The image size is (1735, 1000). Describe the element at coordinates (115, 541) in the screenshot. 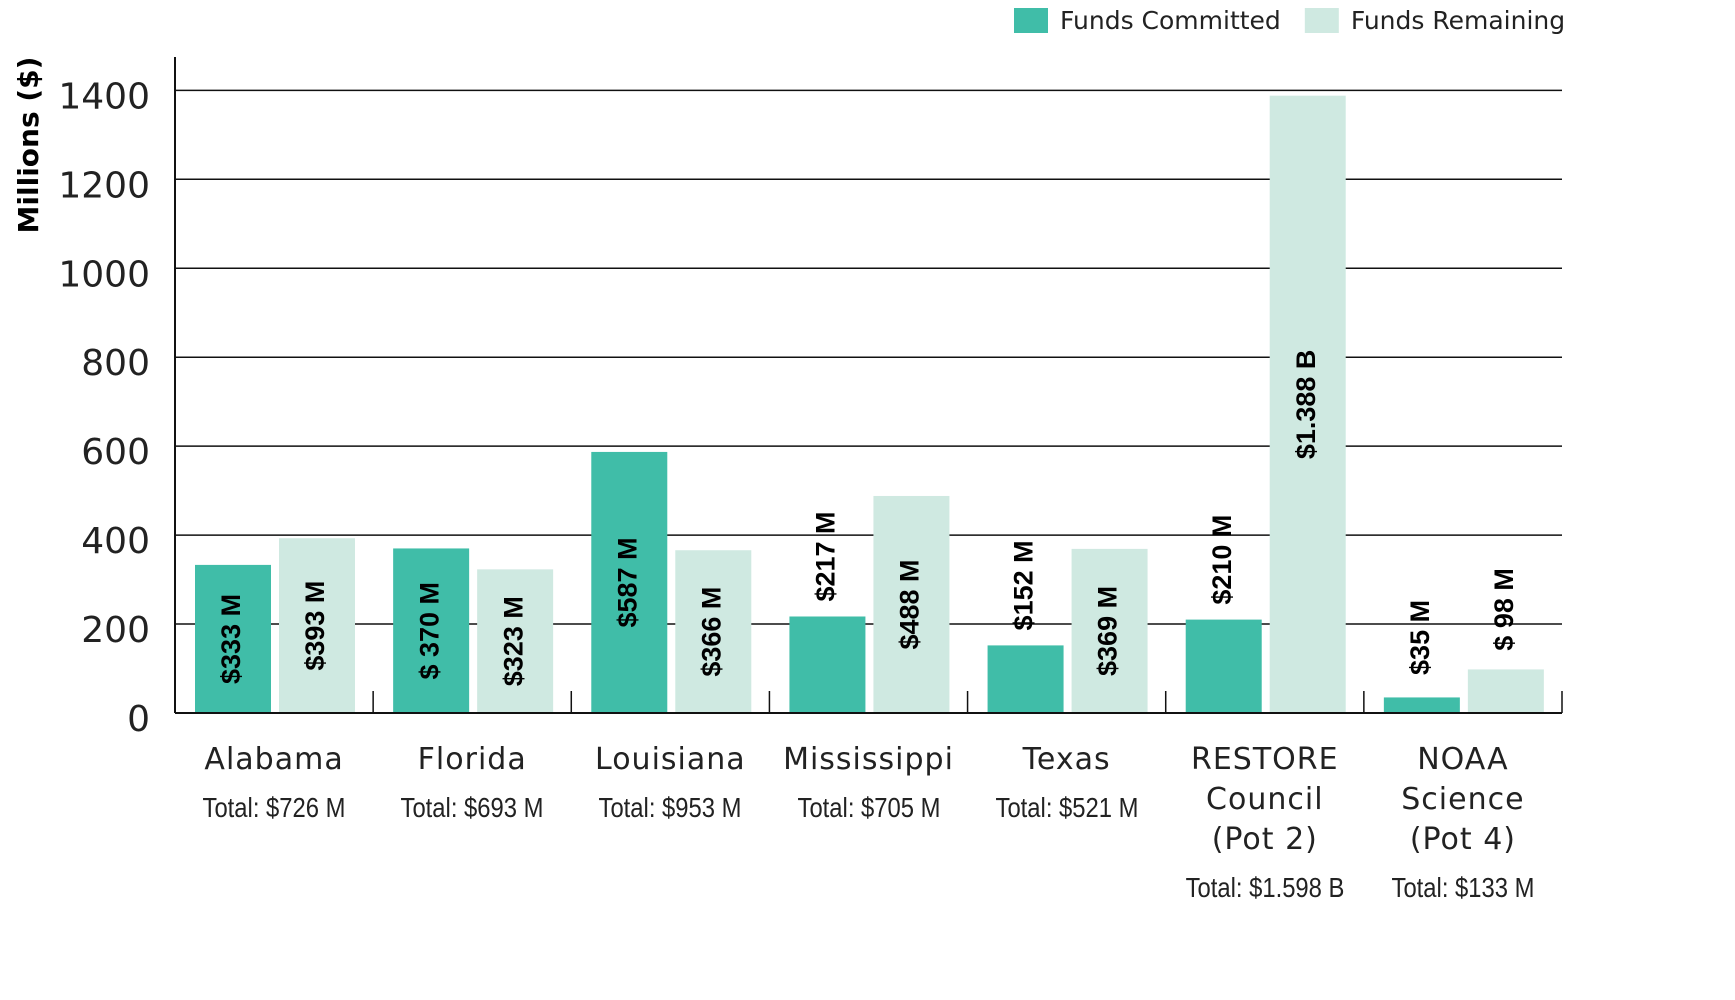

I see `y-tick-label: 400` at that location.